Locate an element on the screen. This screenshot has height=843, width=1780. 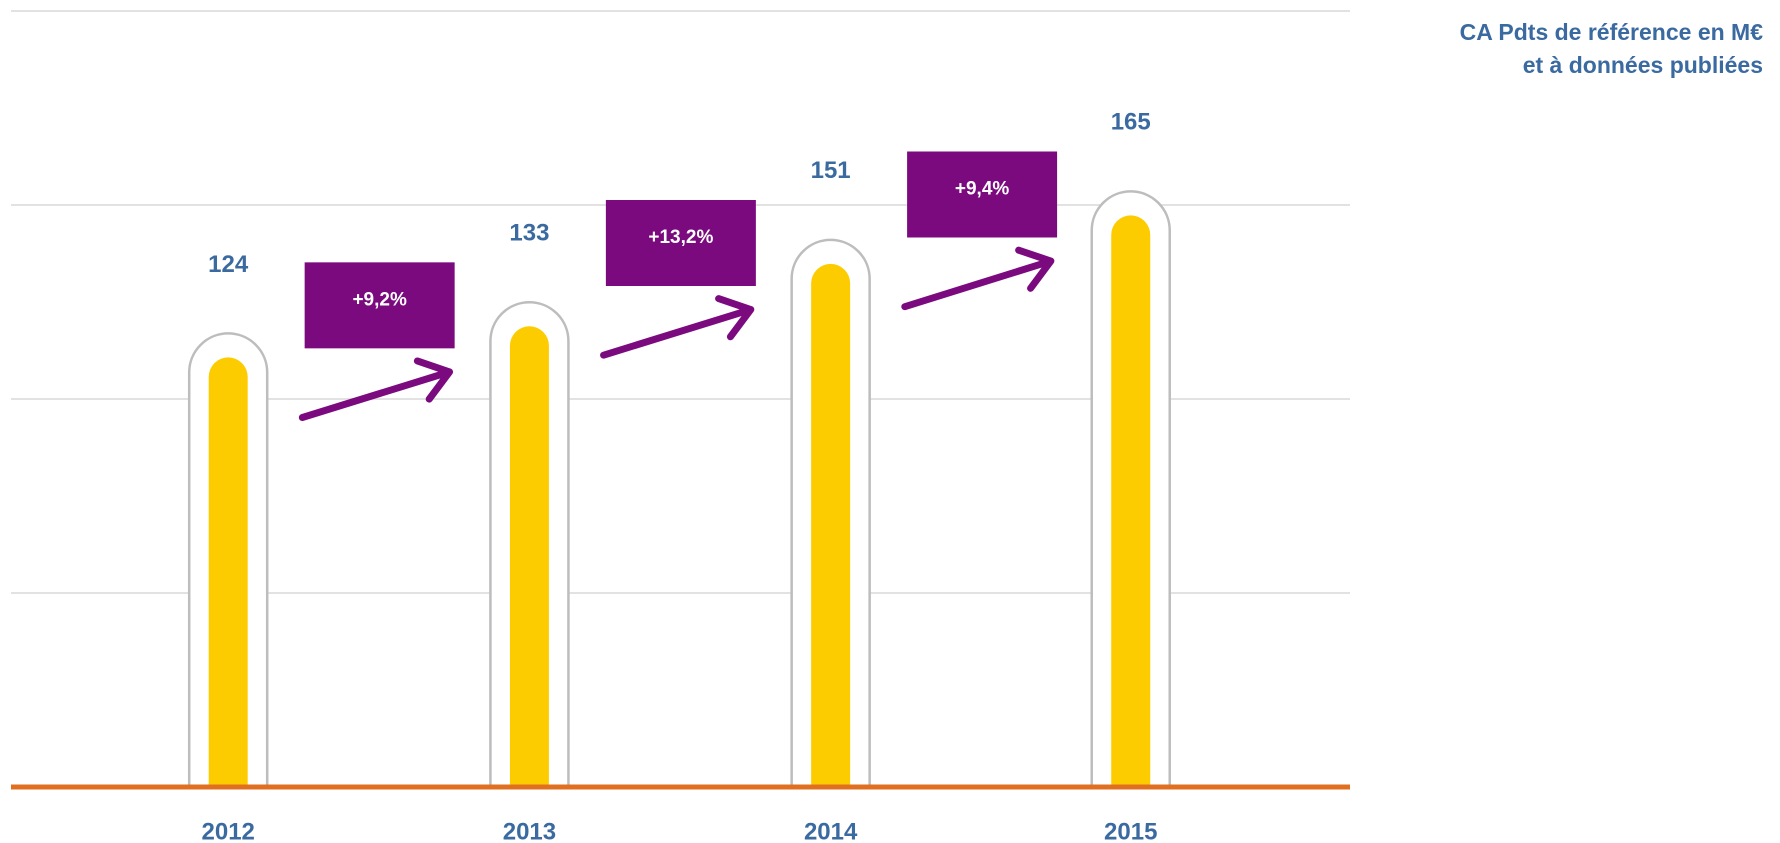
growth-label: +13,2% is located at coordinates (680, 237).